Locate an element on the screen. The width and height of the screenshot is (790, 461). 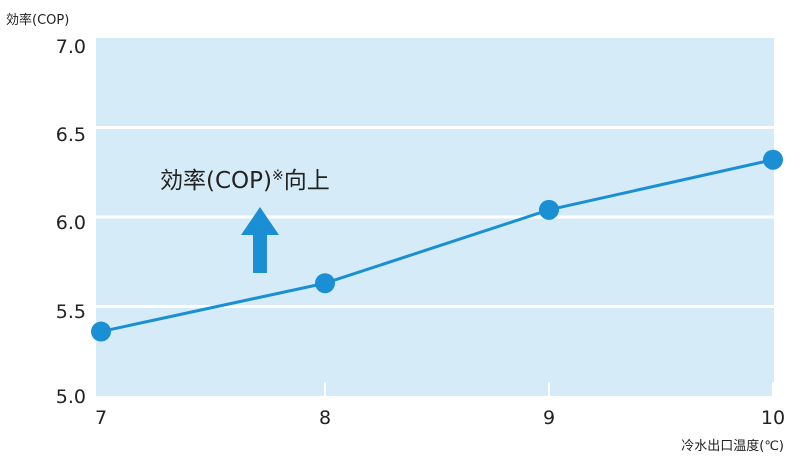
x-tick-label: 8 is located at coordinates (325, 418).